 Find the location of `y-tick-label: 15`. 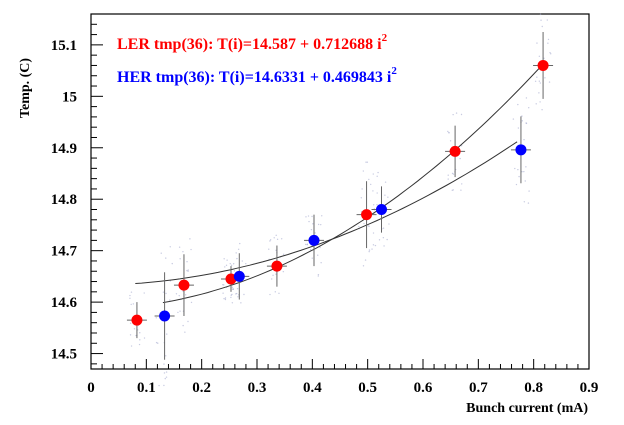

y-tick-label: 15 is located at coordinates (69, 97).